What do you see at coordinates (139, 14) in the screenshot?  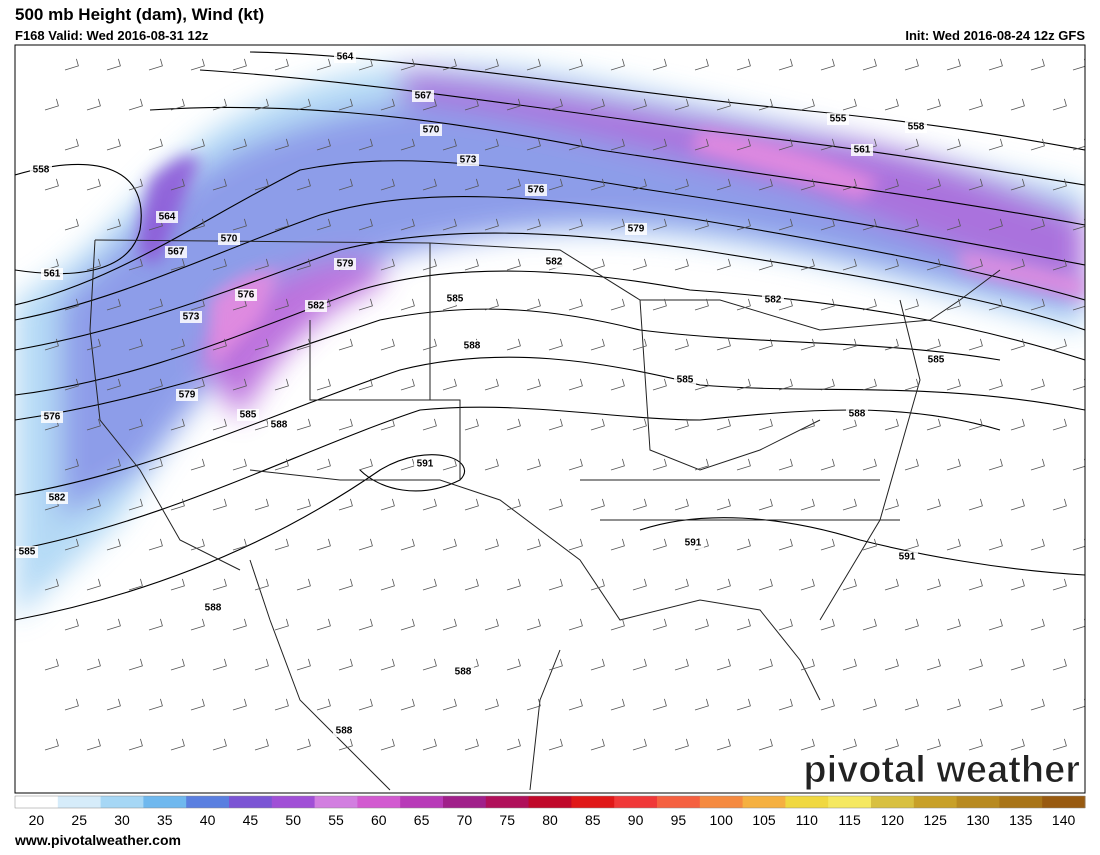 I see `title: 500 mb Height (dam), Wind (kt)` at bounding box center [139, 14].